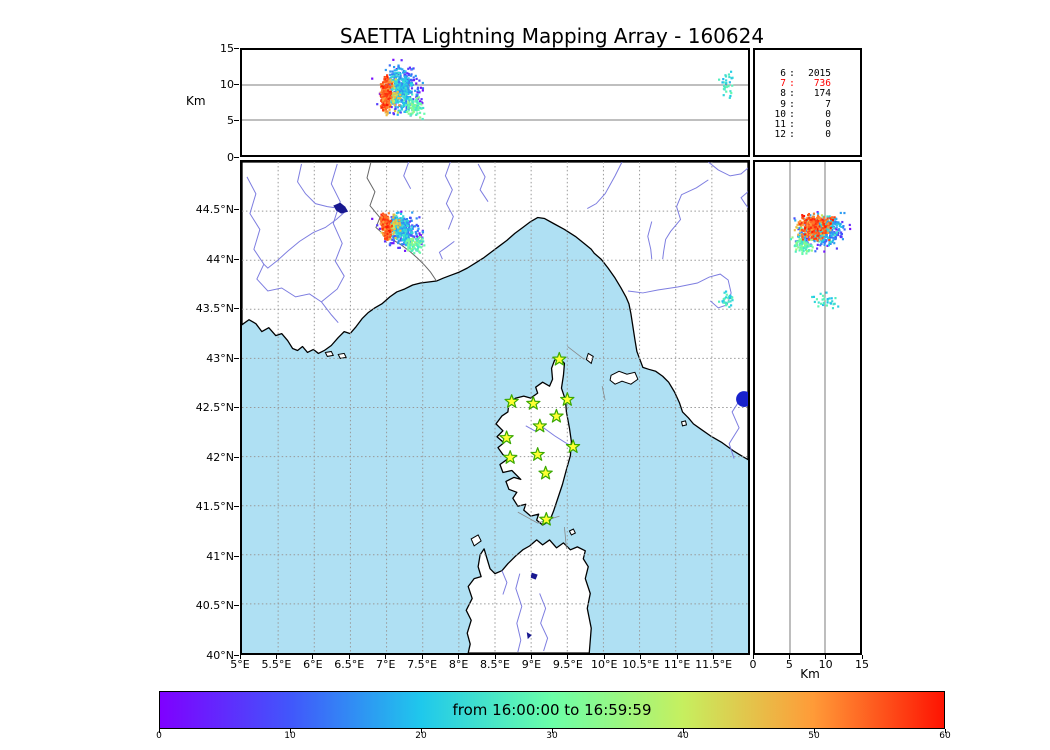 Image resolution: width=1050 pixels, height=750 pixels. What do you see at coordinates (603, 393) in the screenshot?
I see `boundary-line` at bounding box center [603, 393].